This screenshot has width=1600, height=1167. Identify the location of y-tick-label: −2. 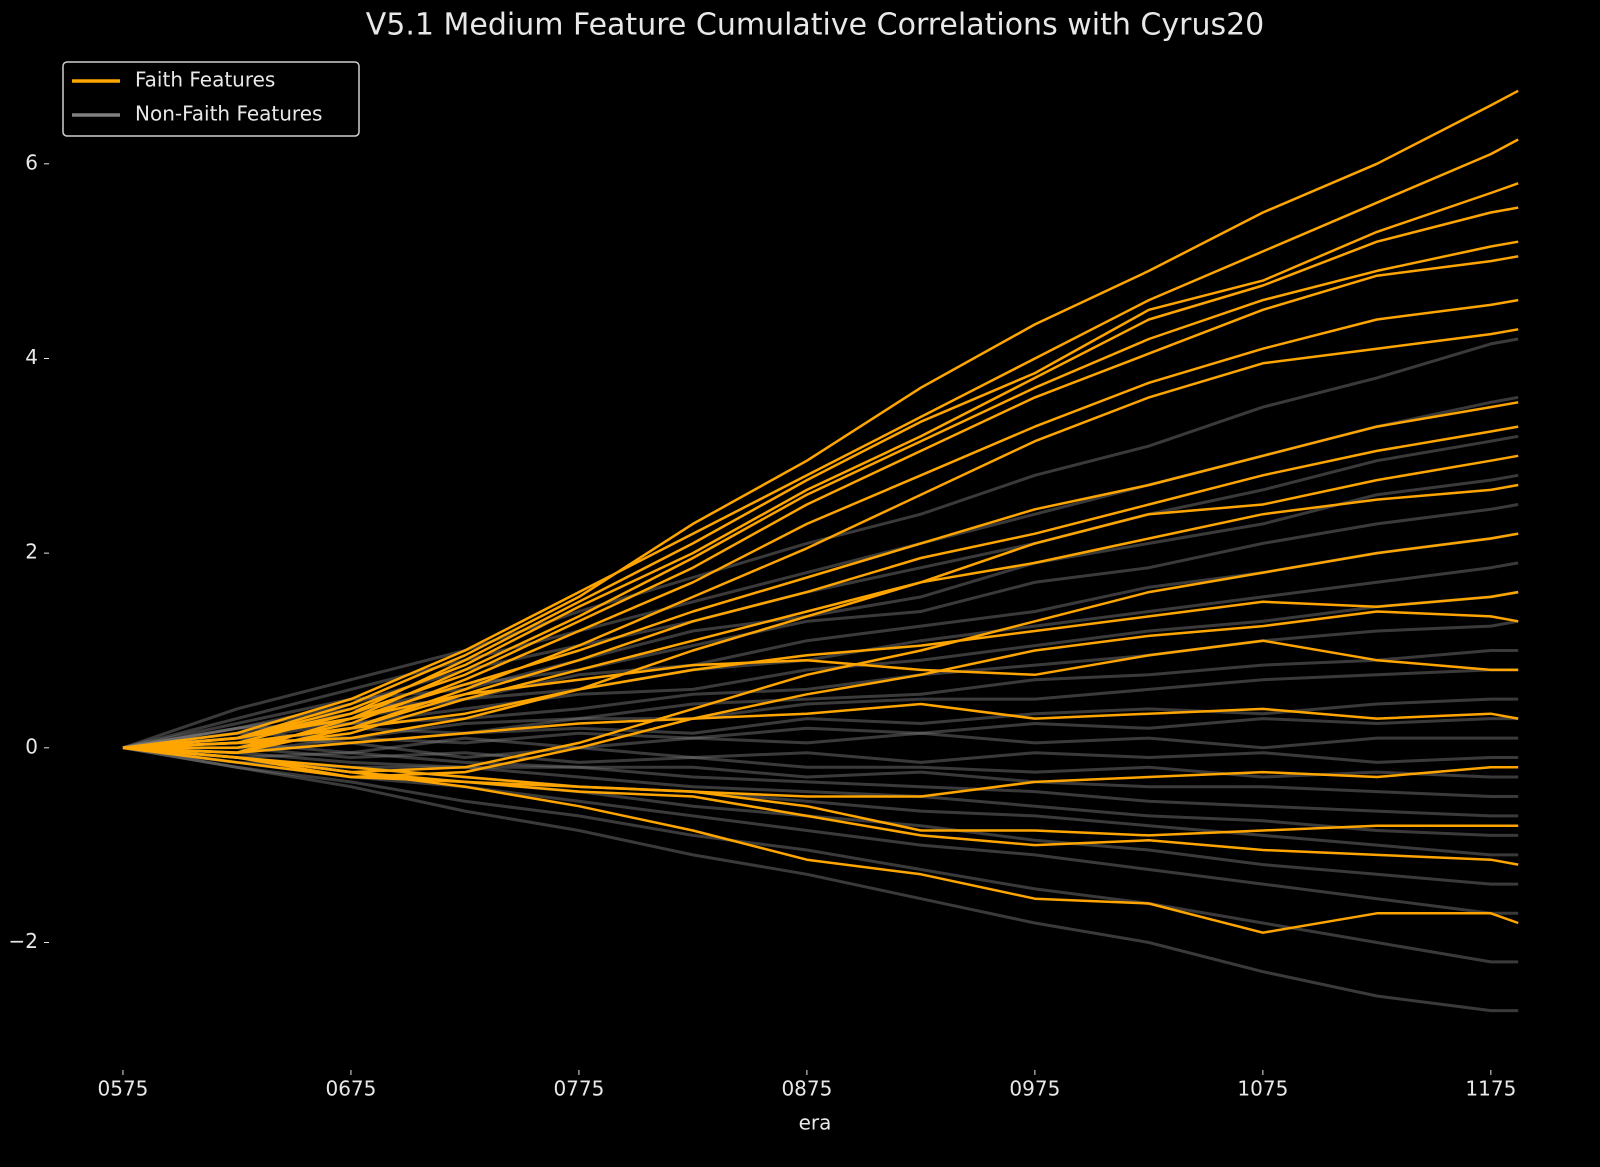
(23, 941).